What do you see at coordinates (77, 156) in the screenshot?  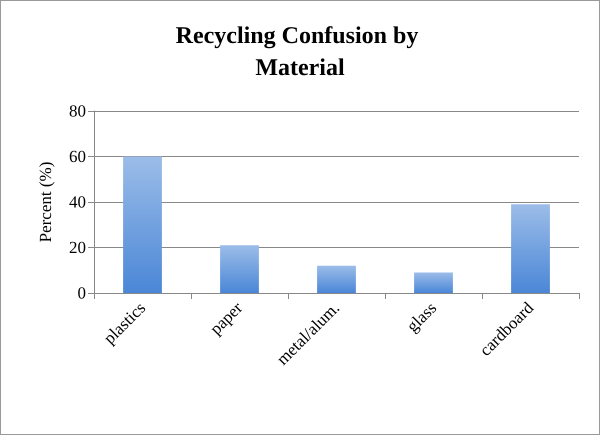 I see `y-tick-label: 60` at bounding box center [77, 156].